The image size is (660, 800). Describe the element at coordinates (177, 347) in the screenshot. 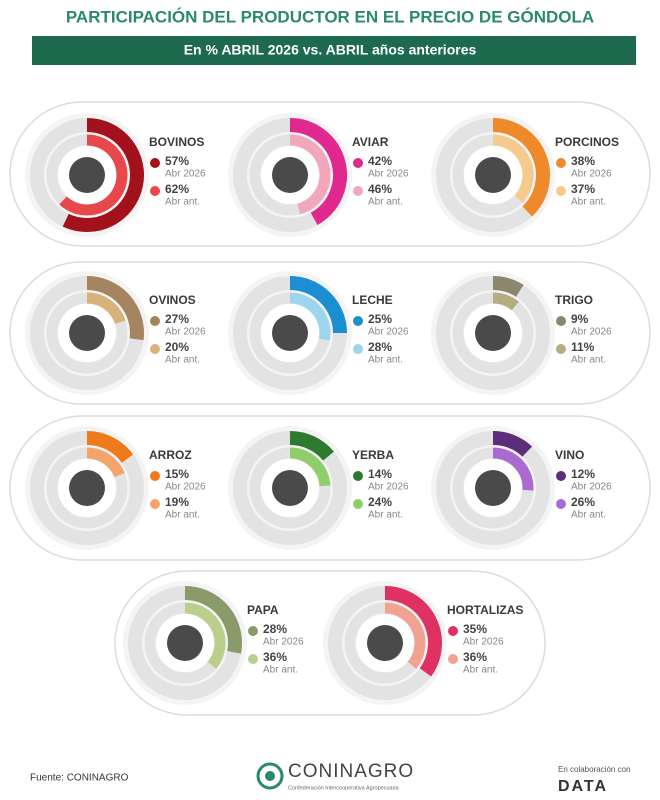

I see `value-label: 20%` at that location.